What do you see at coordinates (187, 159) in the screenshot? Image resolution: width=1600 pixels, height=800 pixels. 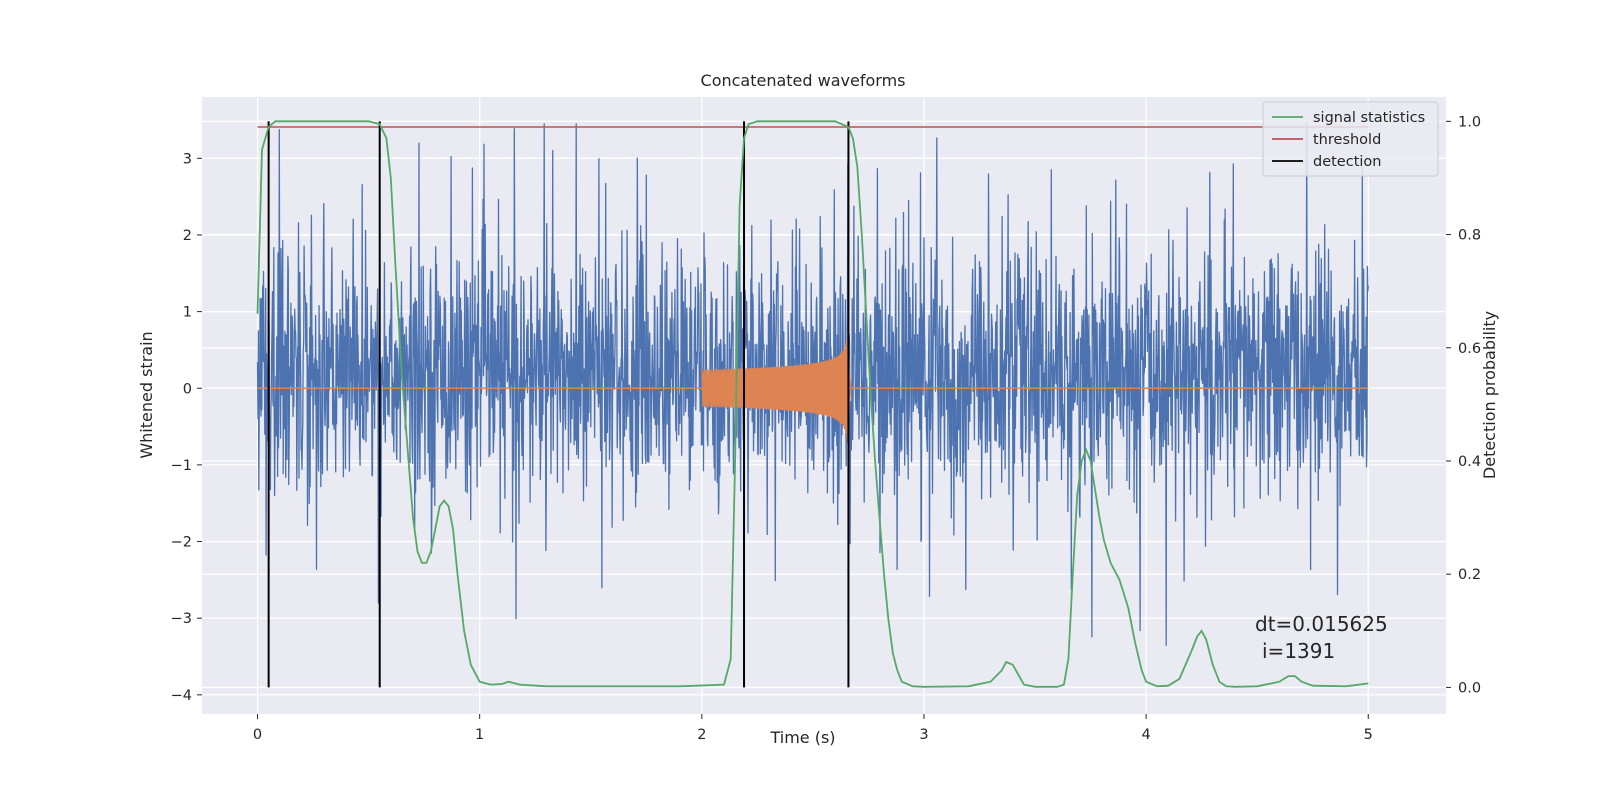 I see `y-tick-label: 3` at bounding box center [187, 159].